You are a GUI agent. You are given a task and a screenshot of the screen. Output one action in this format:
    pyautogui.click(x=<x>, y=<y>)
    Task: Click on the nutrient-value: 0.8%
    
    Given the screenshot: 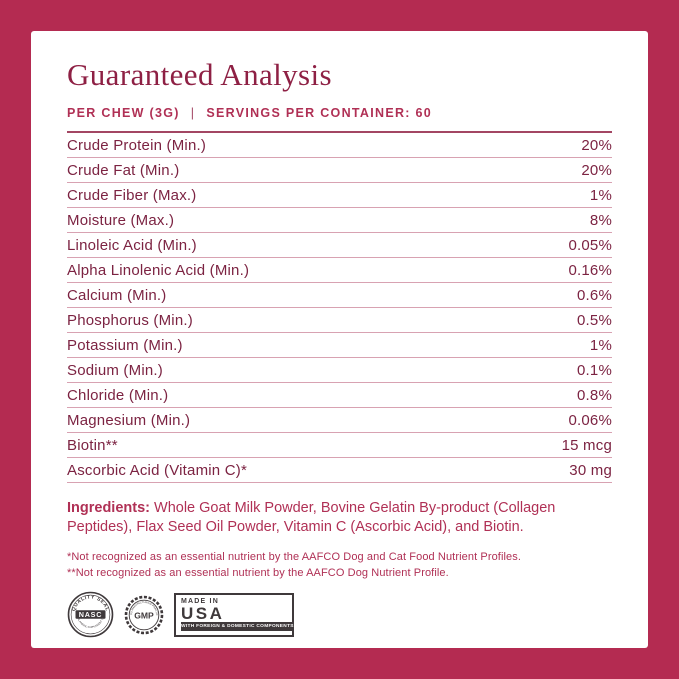 What is the action you would take?
    pyautogui.click(x=594, y=395)
    